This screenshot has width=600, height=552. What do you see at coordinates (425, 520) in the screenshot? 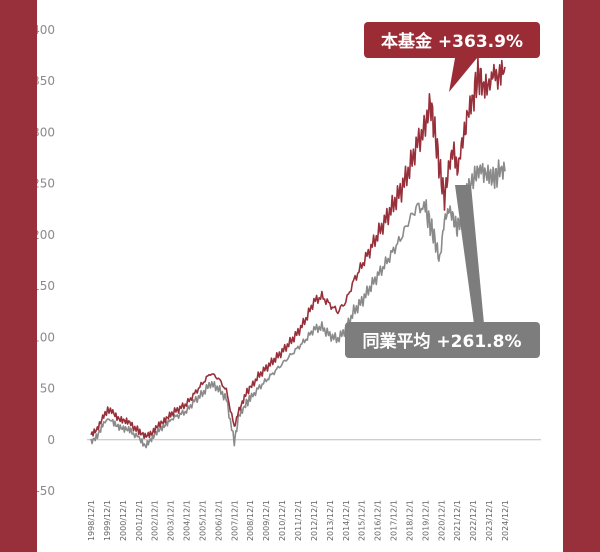
I see `x-tick-label: 2019/12/1` at bounding box center [425, 520].